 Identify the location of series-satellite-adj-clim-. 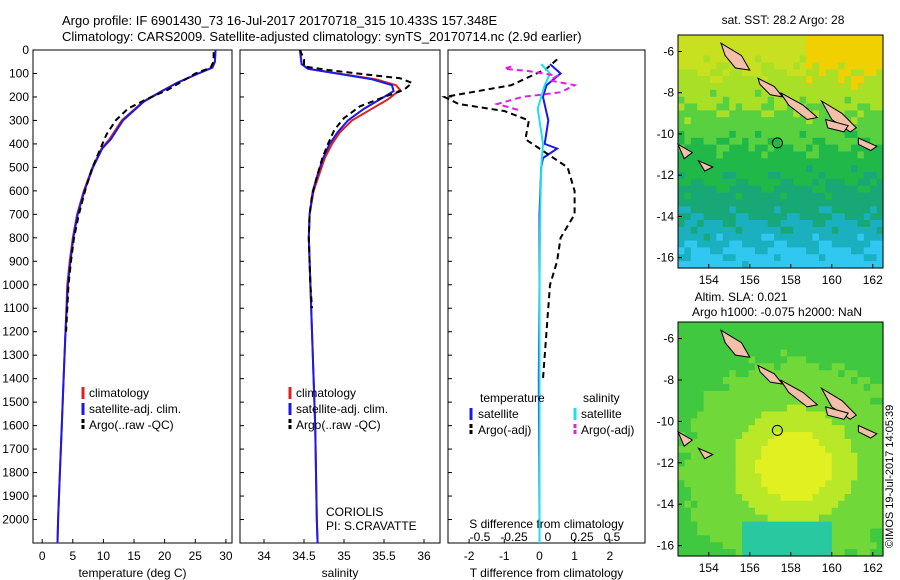
(347, 296).